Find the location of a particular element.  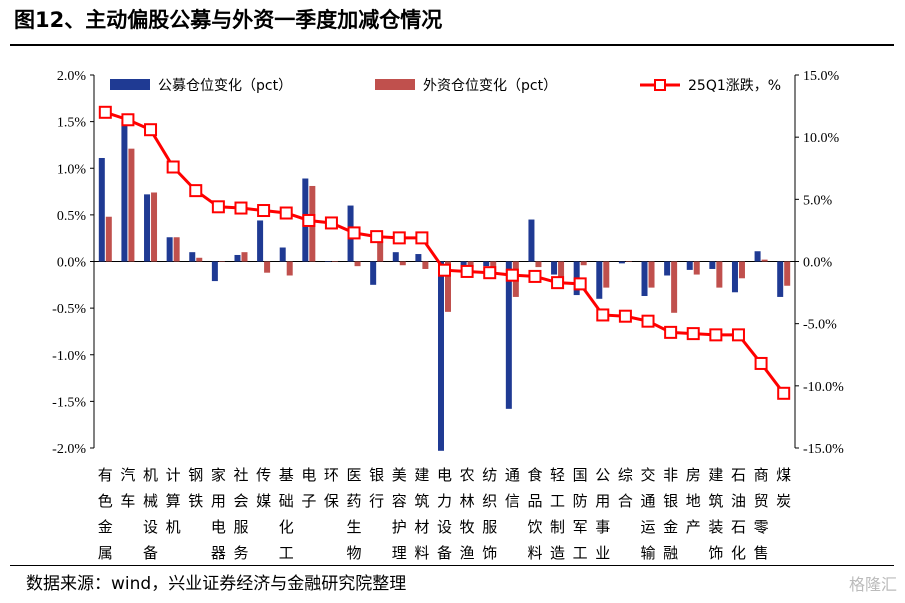

category-label: 贸 is located at coordinates (761, 501).